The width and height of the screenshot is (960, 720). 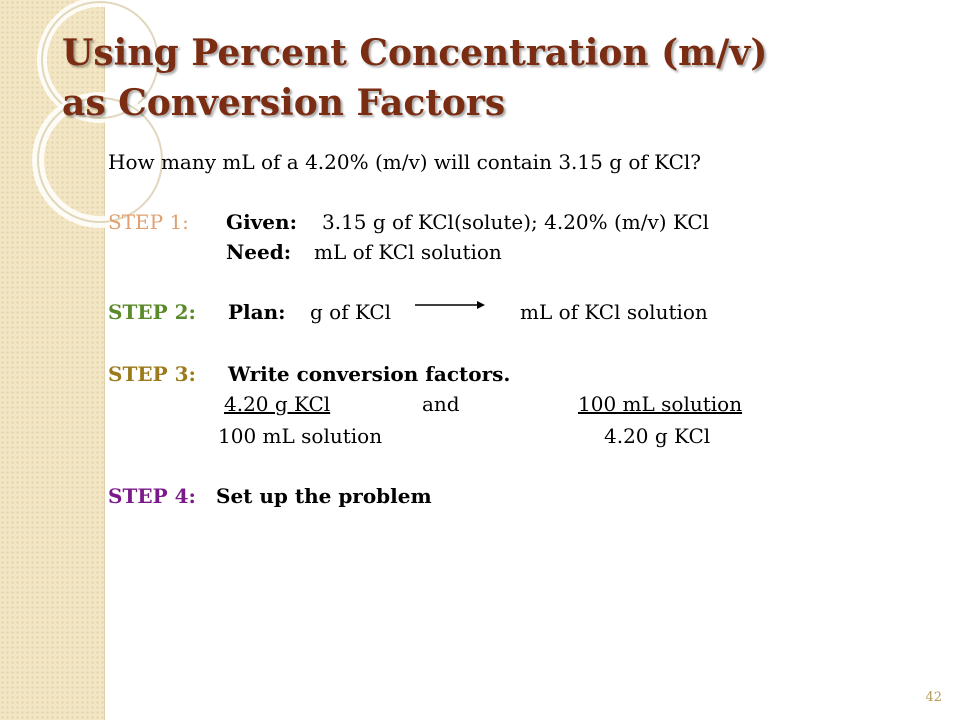 What do you see at coordinates (259, 252) in the screenshot?
I see `need-label: Need:` at bounding box center [259, 252].